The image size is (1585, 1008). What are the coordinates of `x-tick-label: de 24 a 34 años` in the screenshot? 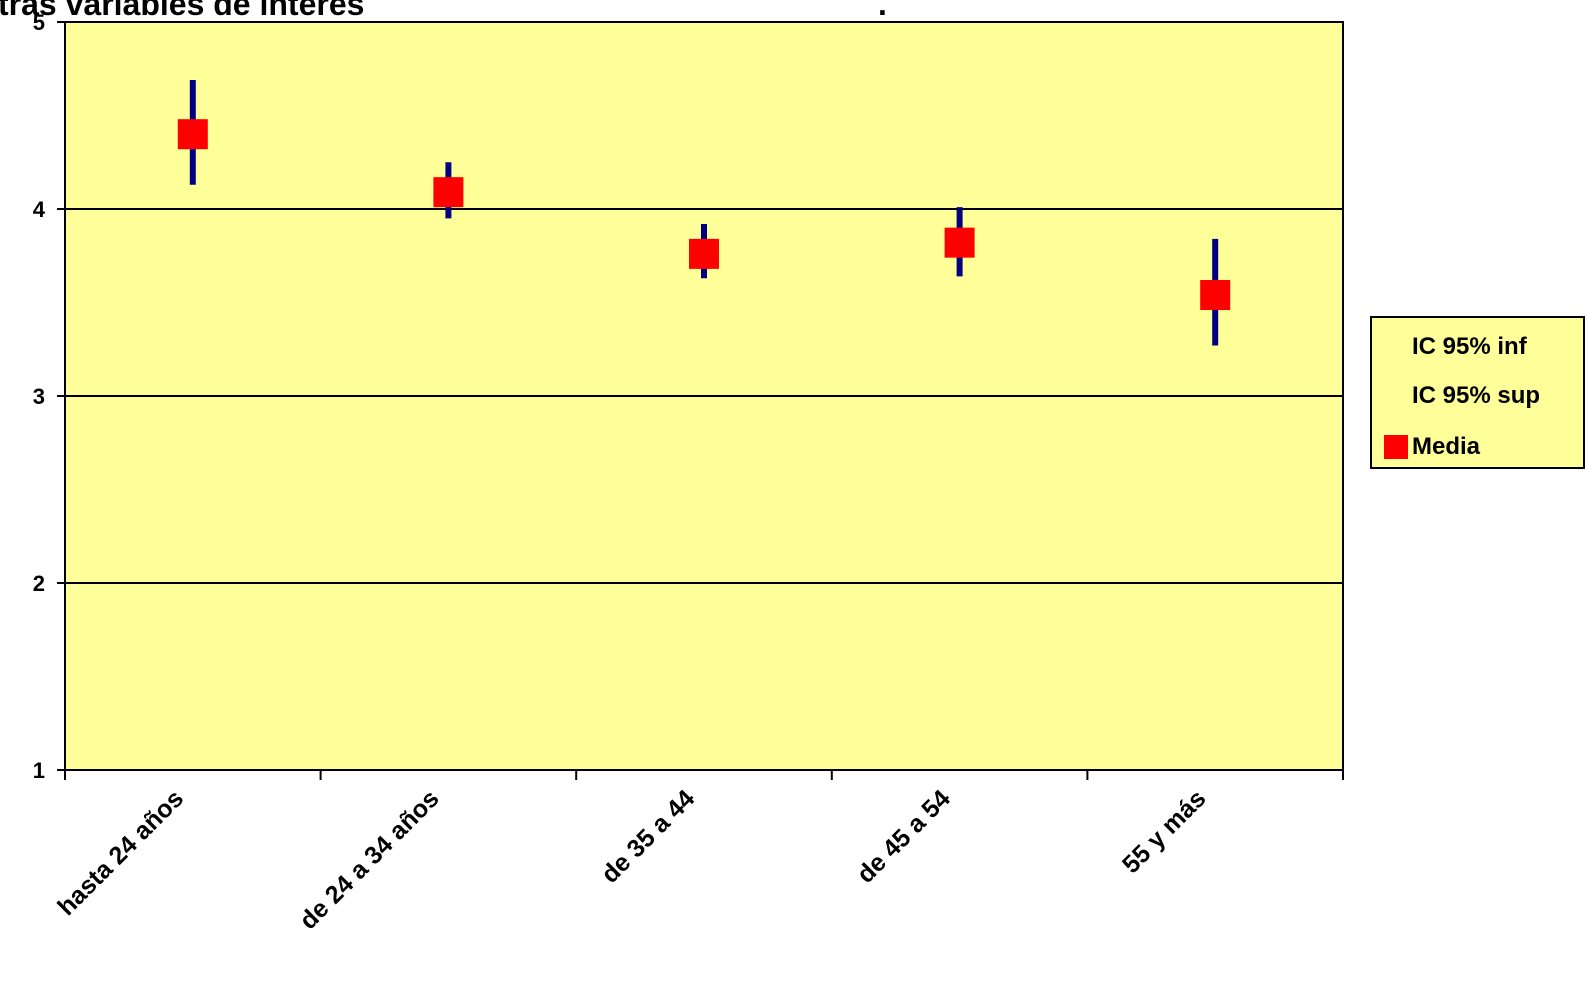 It's located at (369, 859).